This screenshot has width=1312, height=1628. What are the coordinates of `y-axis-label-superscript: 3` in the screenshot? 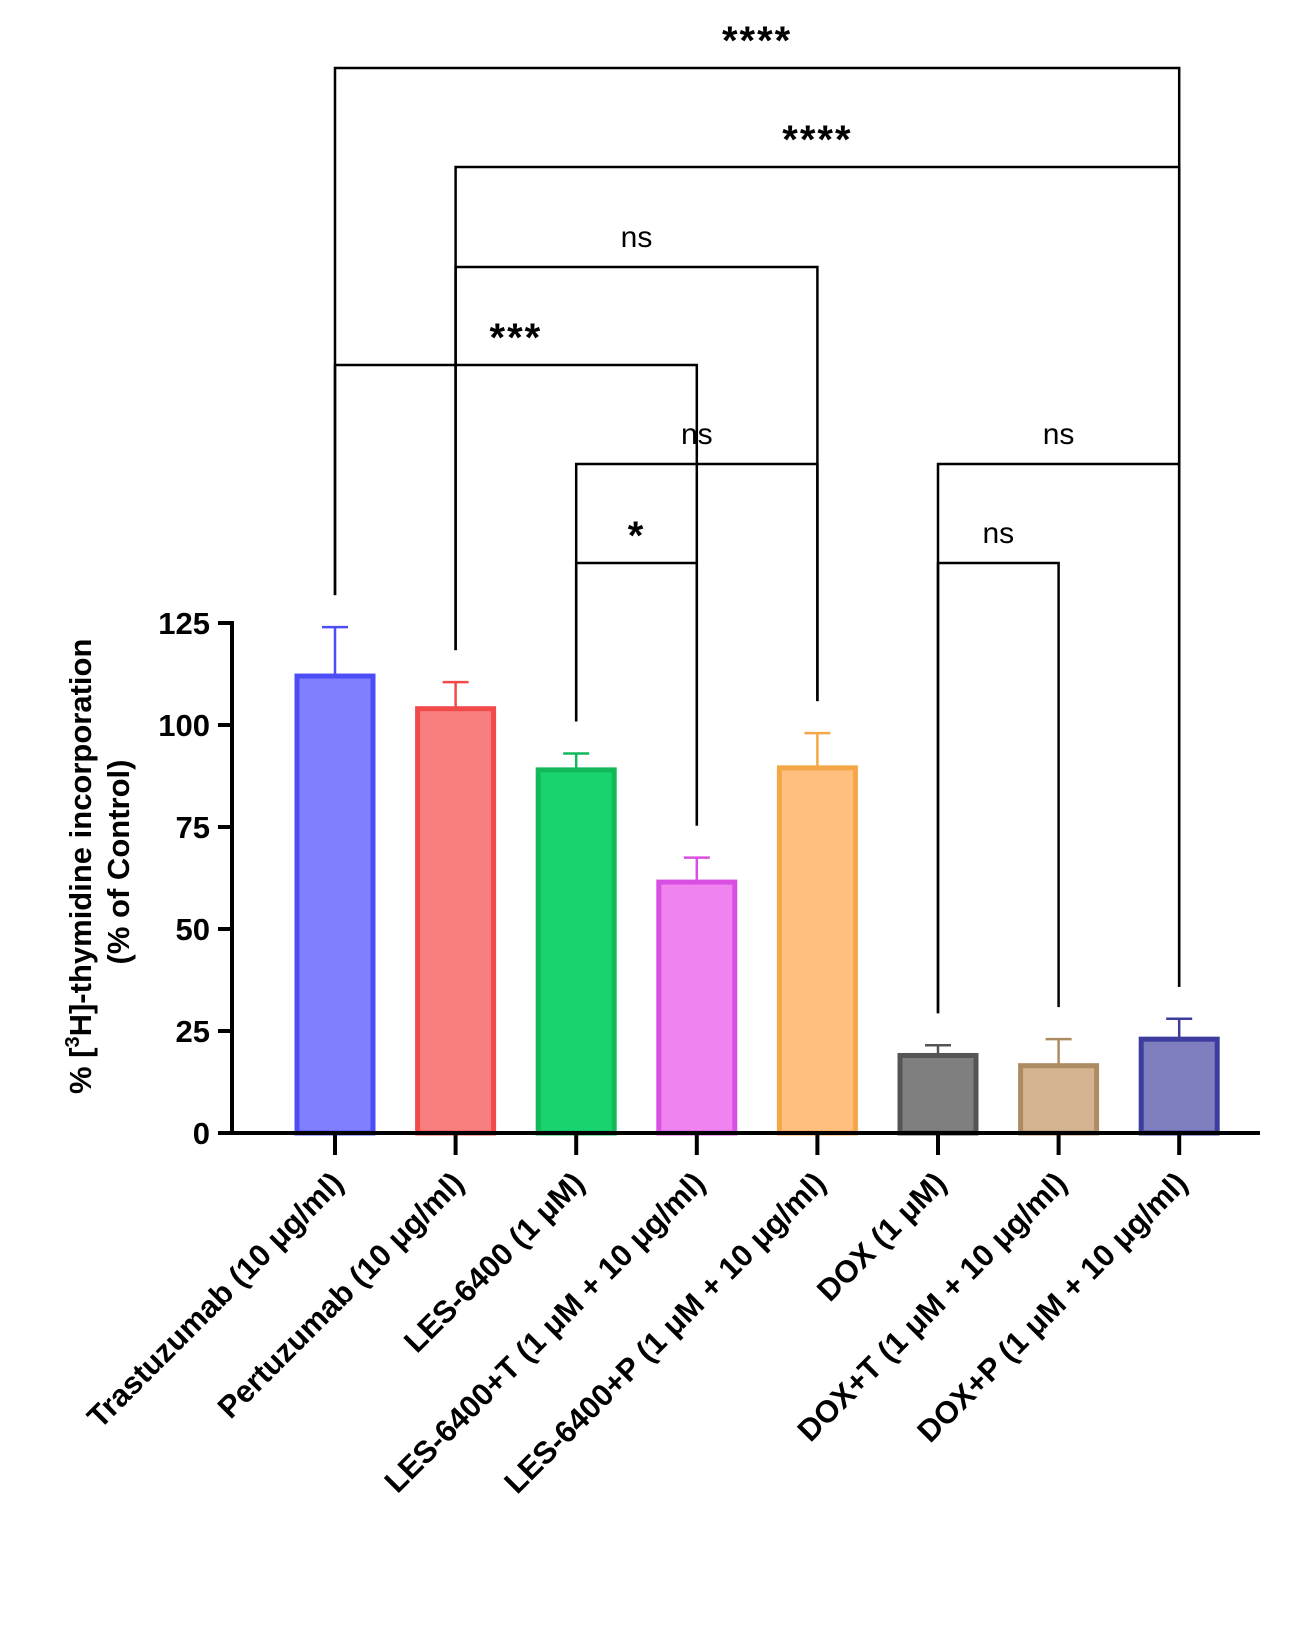 It's located at (73, 1041).